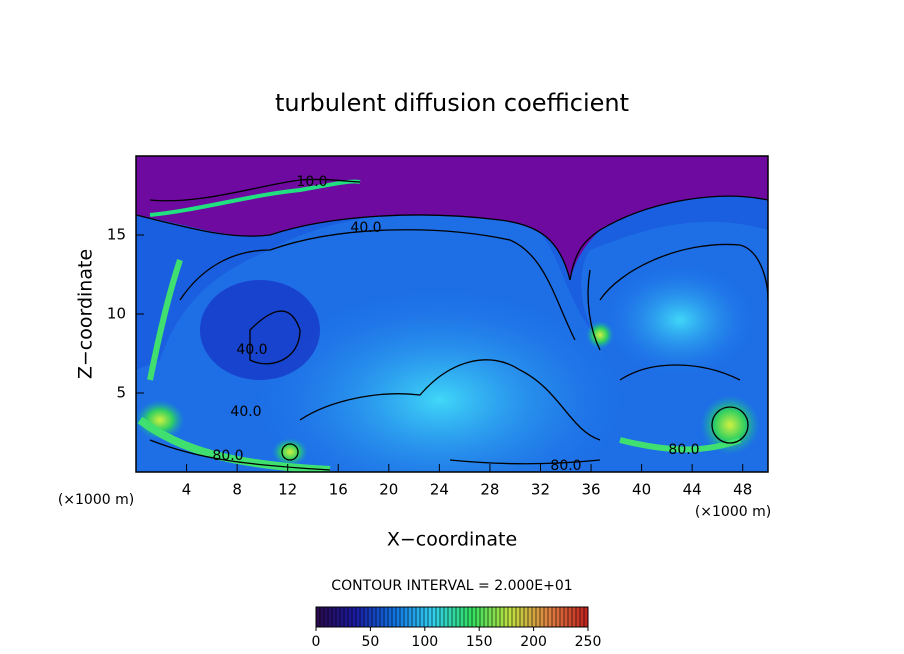  Describe the element at coordinates (116, 314) in the screenshot. I see `y-tick-label: 10` at that location.